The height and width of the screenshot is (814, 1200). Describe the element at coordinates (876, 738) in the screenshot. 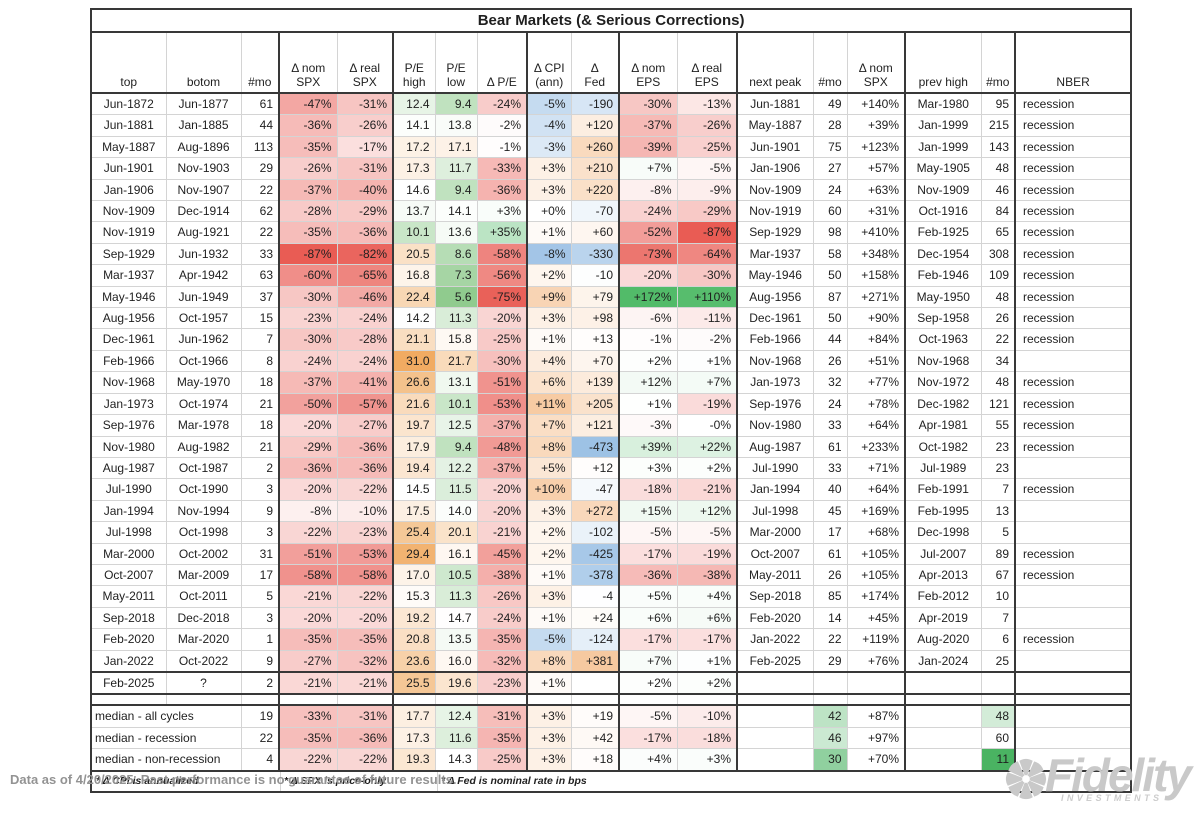

I see `median-cell-d-nom-spx-next: +97%` at that location.